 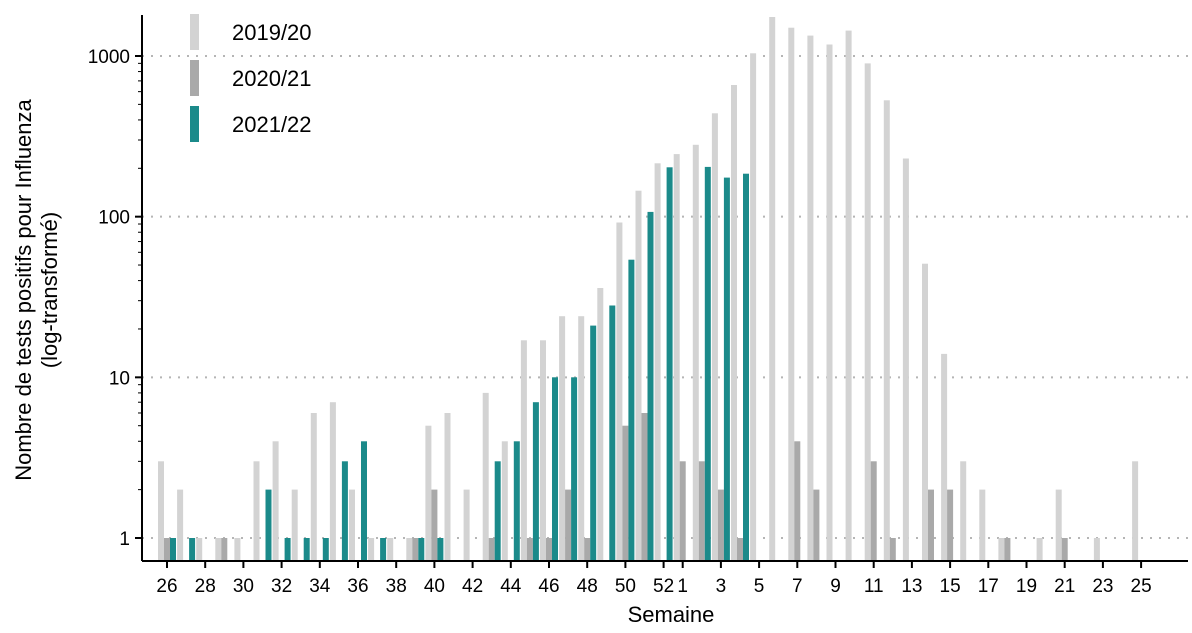 What do you see at coordinates (835, 586) in the screenshot?
I see `x-tick-label: 9` at bounding box center [835, 586].